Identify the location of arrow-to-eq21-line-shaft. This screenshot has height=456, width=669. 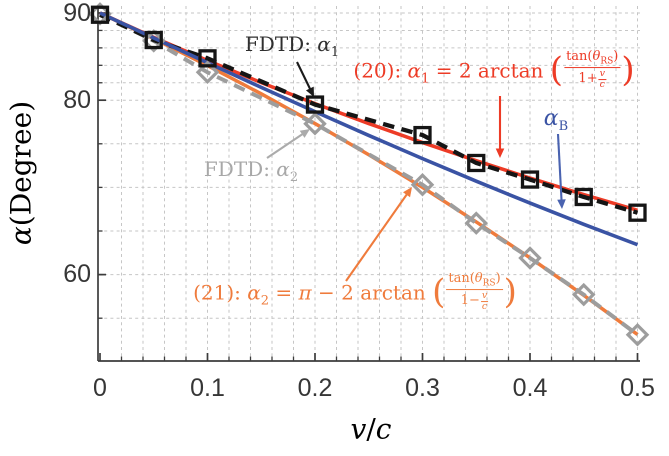
(377, 237).